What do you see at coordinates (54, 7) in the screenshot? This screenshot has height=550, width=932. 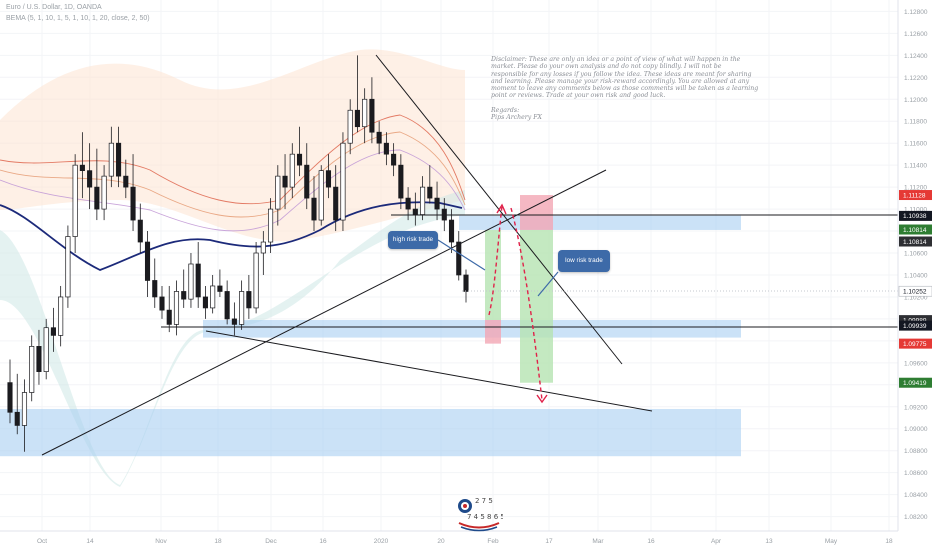 I see `symbol-line: Euro / U.S. Dollar, 1D, OANDA` at bounding box center [54, 7].